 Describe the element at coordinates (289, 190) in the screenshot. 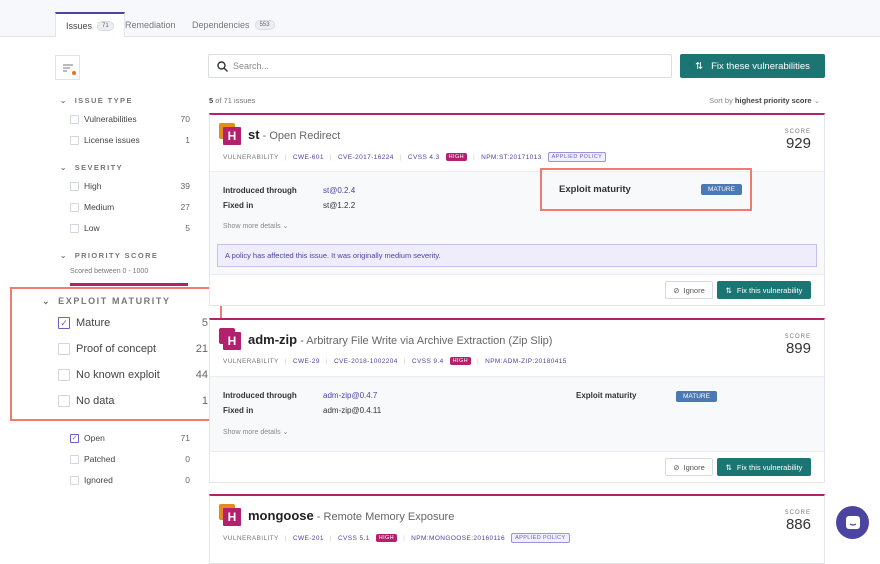

I see `introduced-through: Introduced through st@0.2.4` at that location.